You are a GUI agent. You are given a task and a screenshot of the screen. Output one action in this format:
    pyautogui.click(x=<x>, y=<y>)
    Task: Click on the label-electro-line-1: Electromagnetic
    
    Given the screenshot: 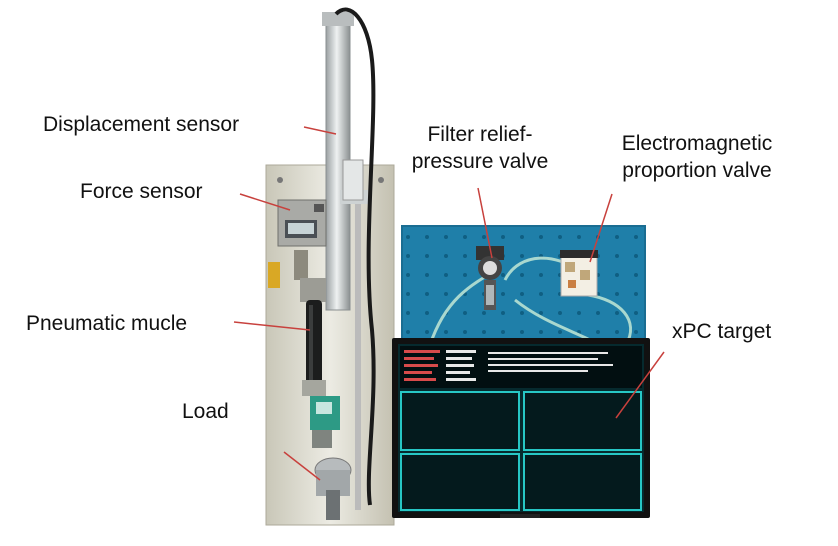 What is the action you would take?
    pyautogui.click(x=697, y=143)
    